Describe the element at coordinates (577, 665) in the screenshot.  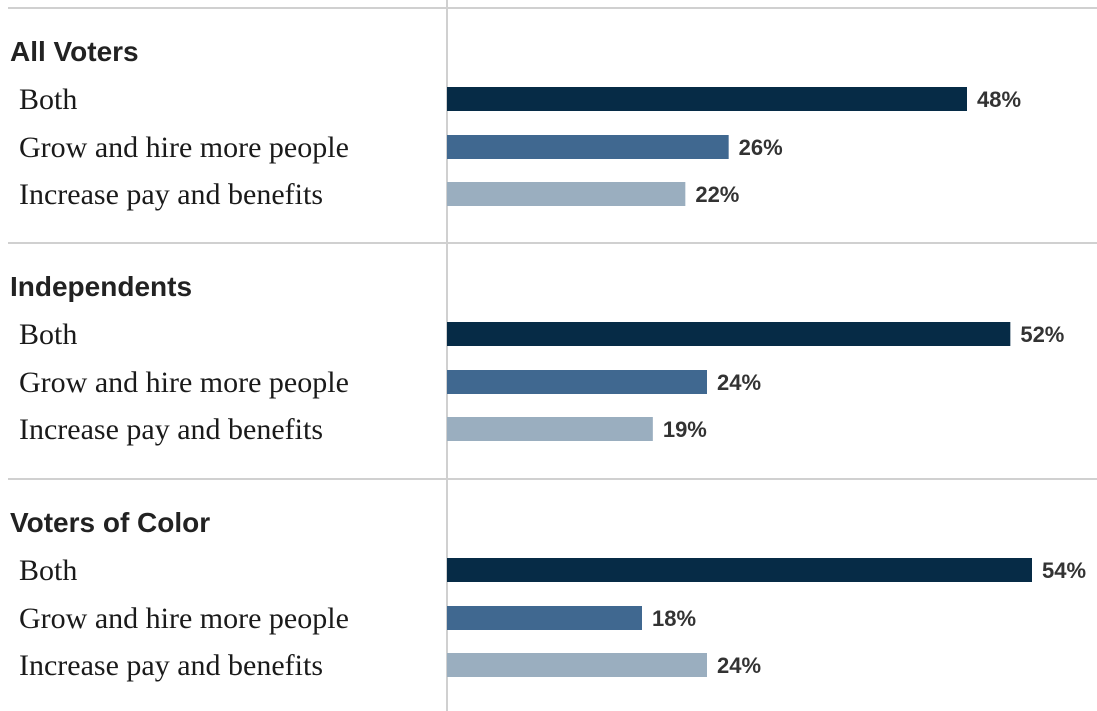
I see `bar-voters-of-color-increase-pay-and-benefits` at that location.